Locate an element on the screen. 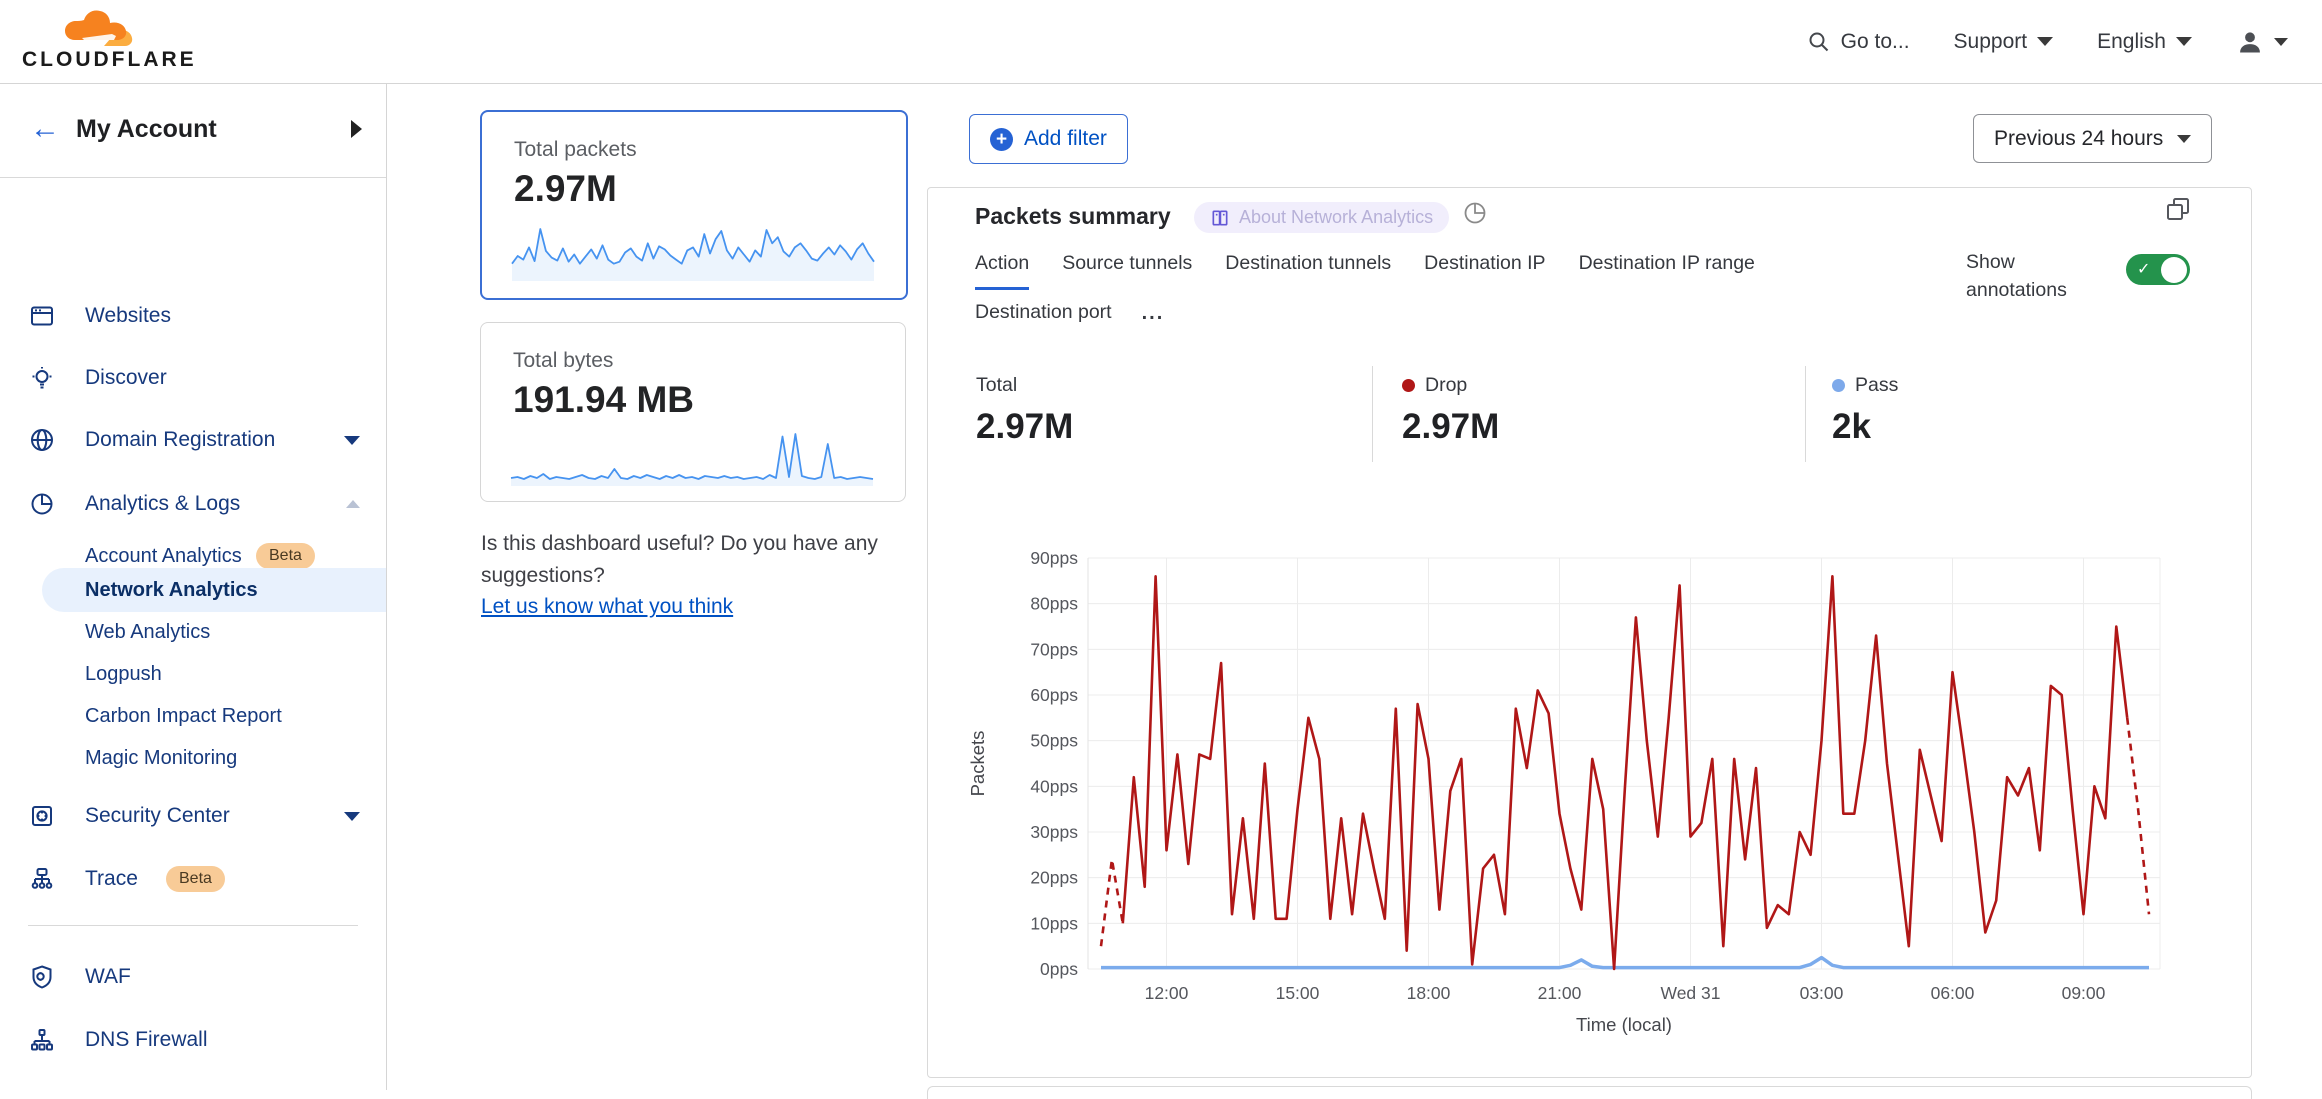 The height and width of the screenshot is (1099, 2322). next-panel-top-edge is located at coordinates (1589, 1092).